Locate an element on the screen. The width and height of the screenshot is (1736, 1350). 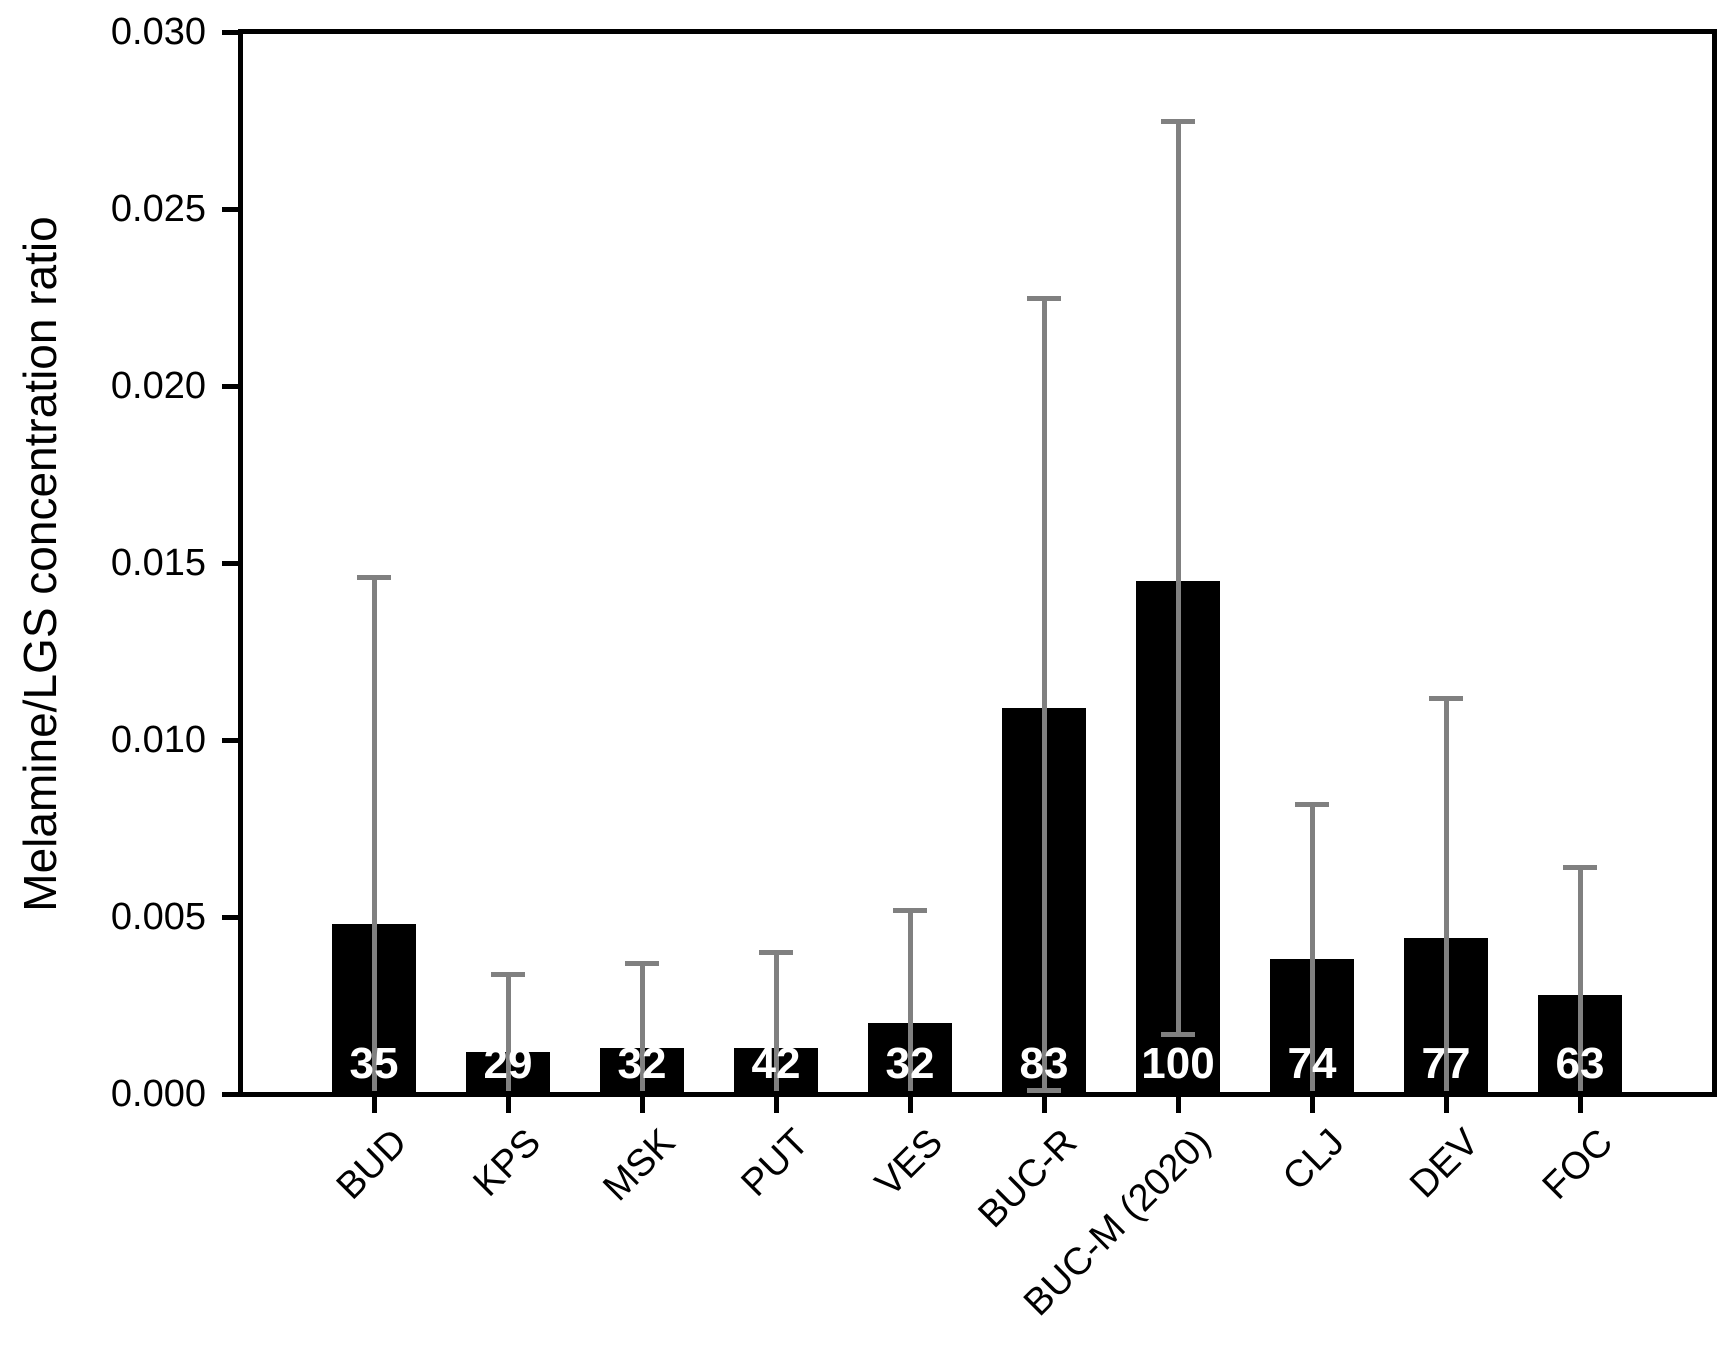
bar-count-label: 29 is located at coordinates (508, 1063).